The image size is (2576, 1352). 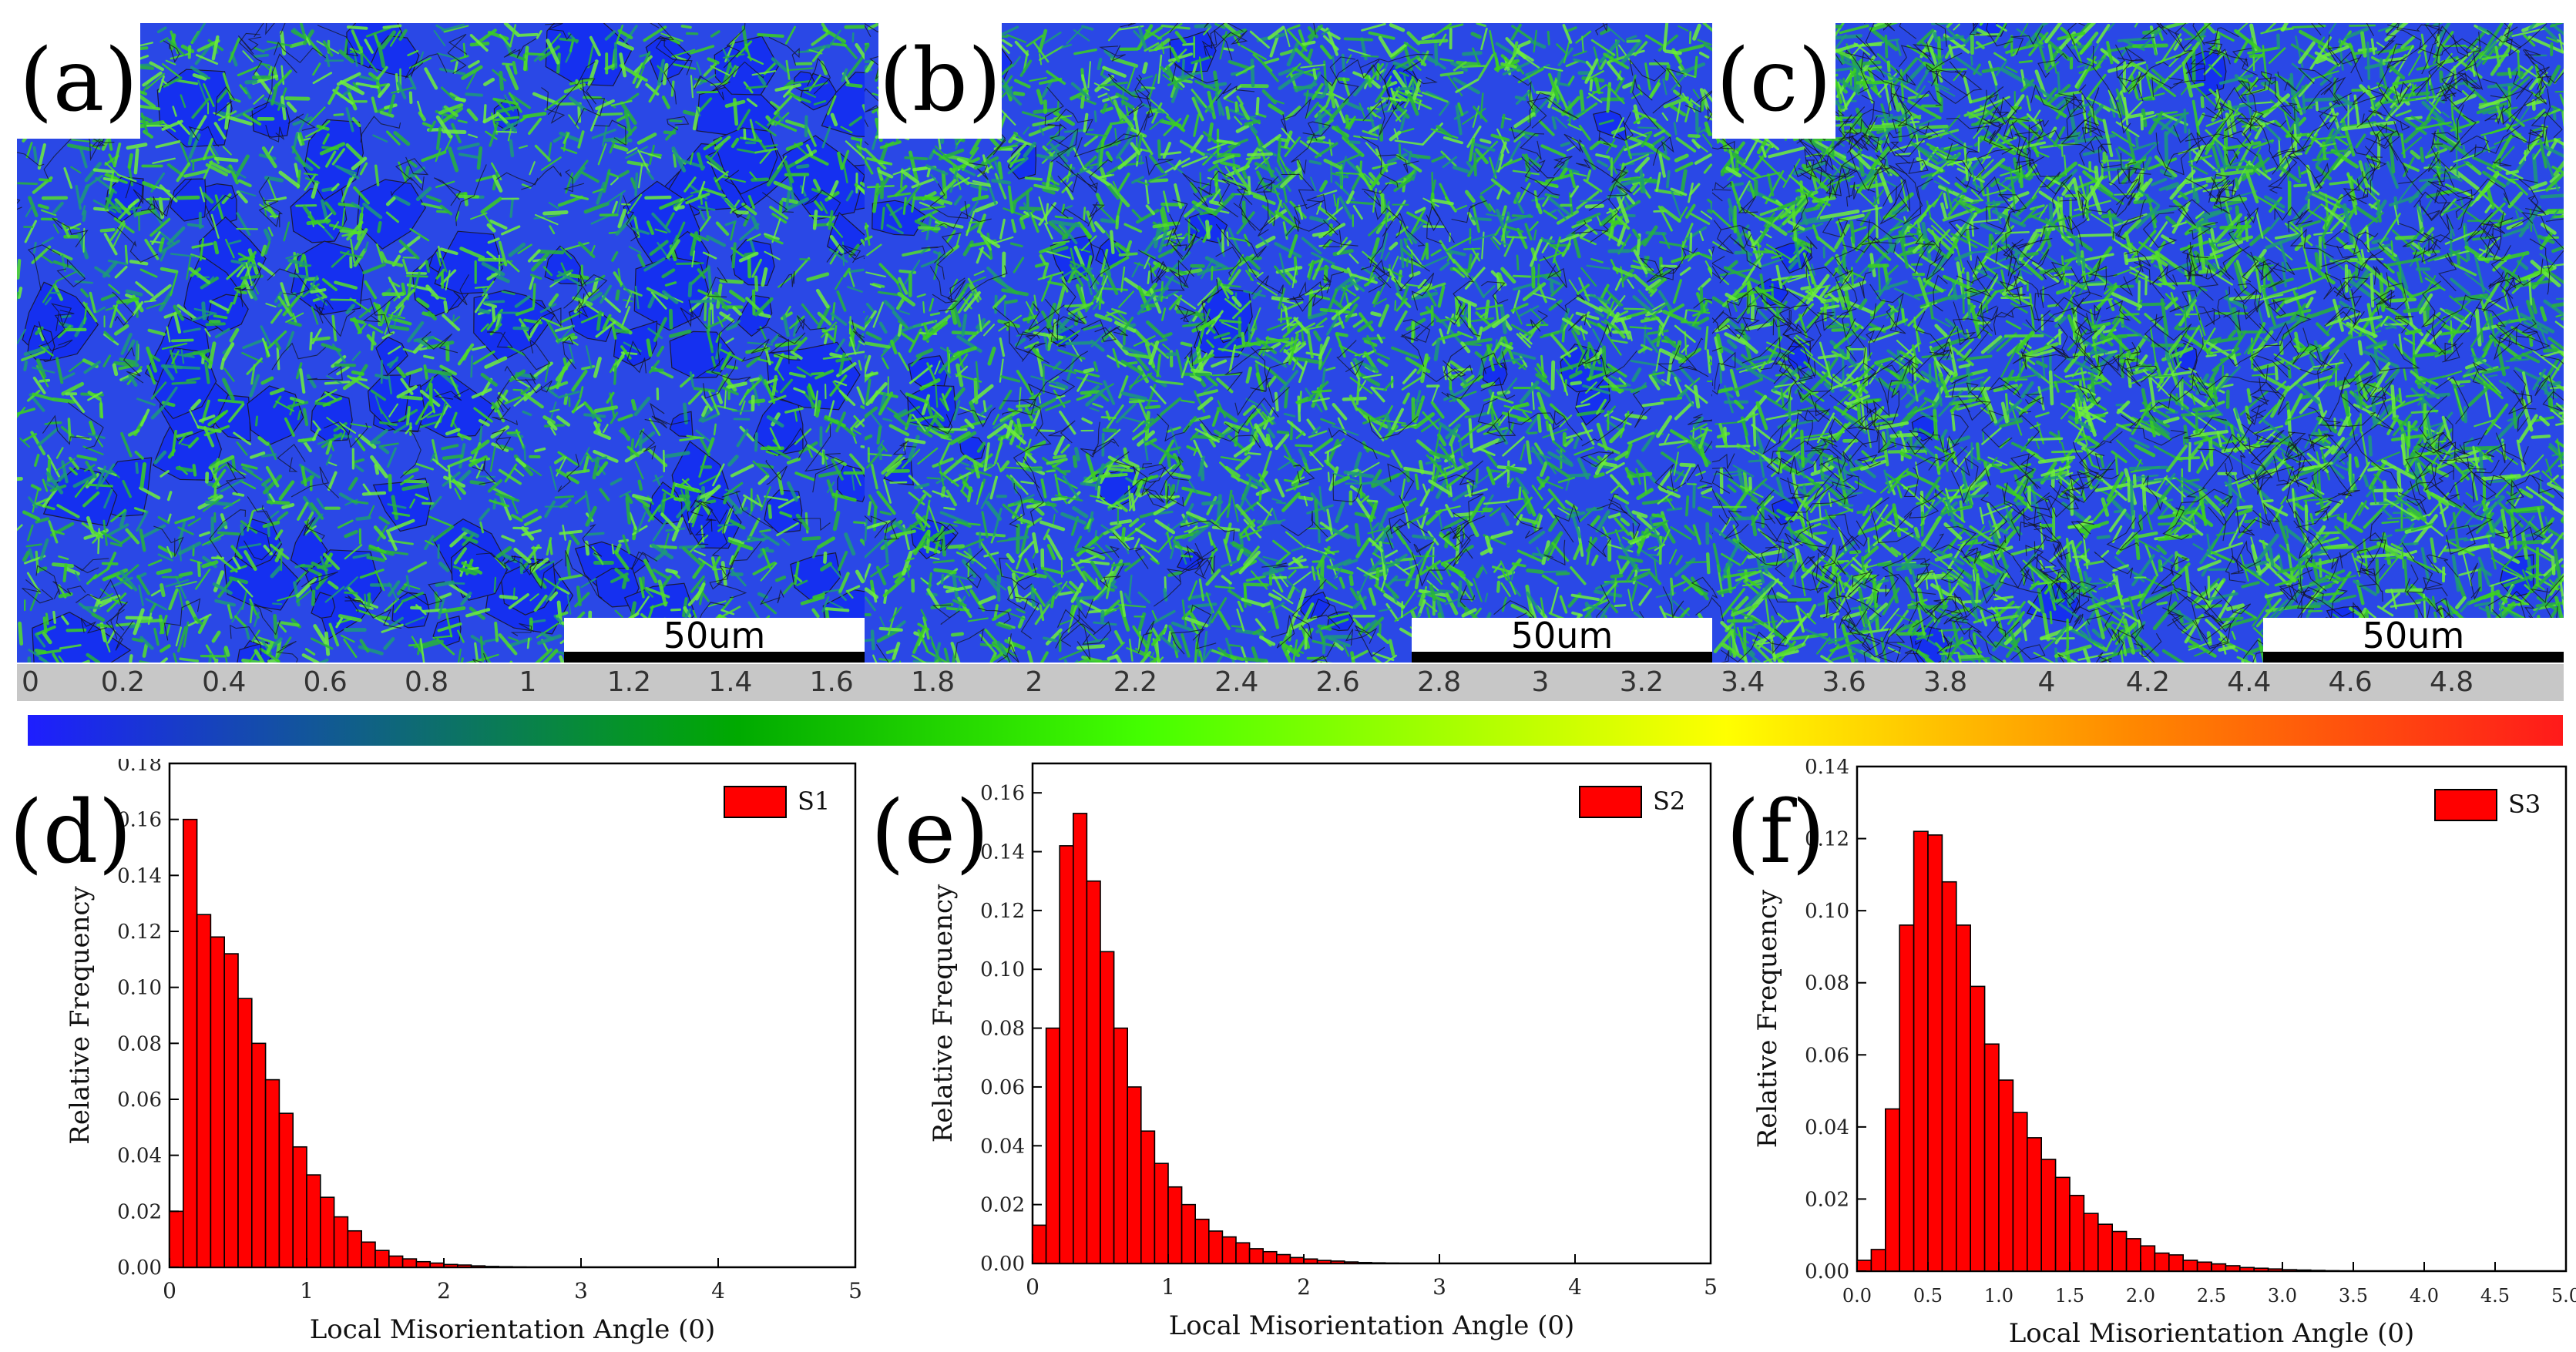 I want to click on scale-bar-a-line, so click(x=714, y=657).